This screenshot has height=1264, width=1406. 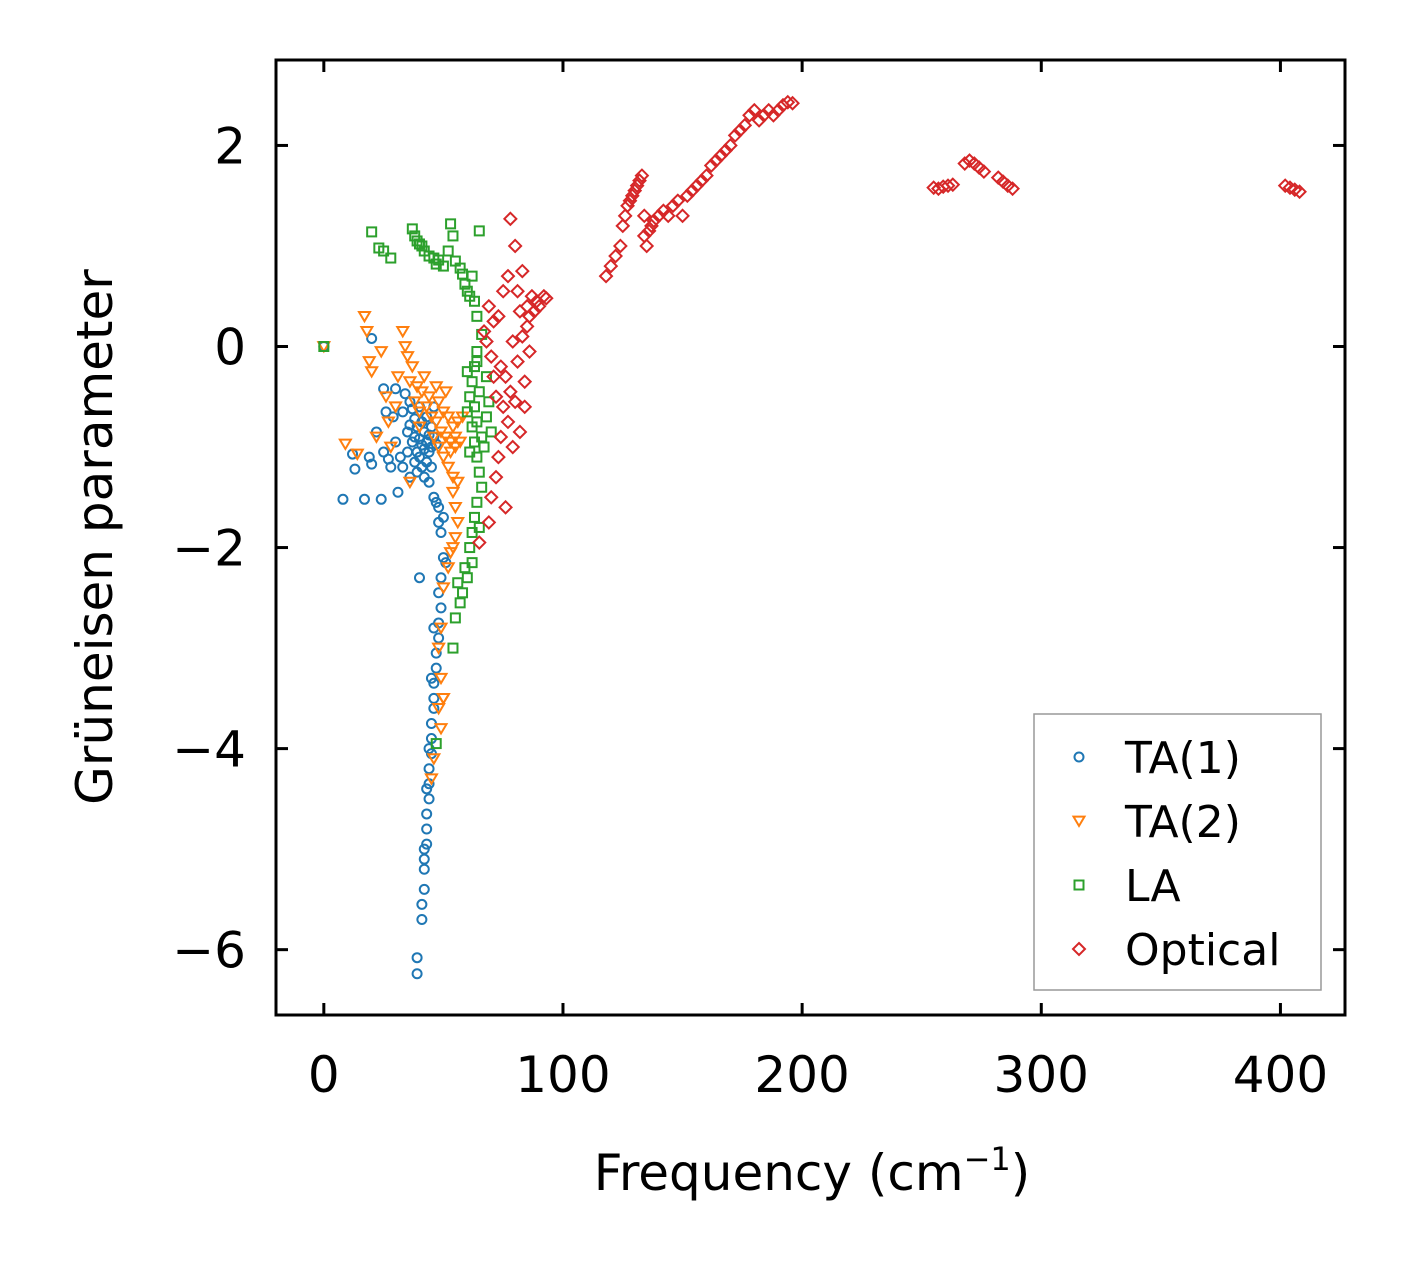 I want to click on y-tick-label: −6, so click(x=209, y=951).